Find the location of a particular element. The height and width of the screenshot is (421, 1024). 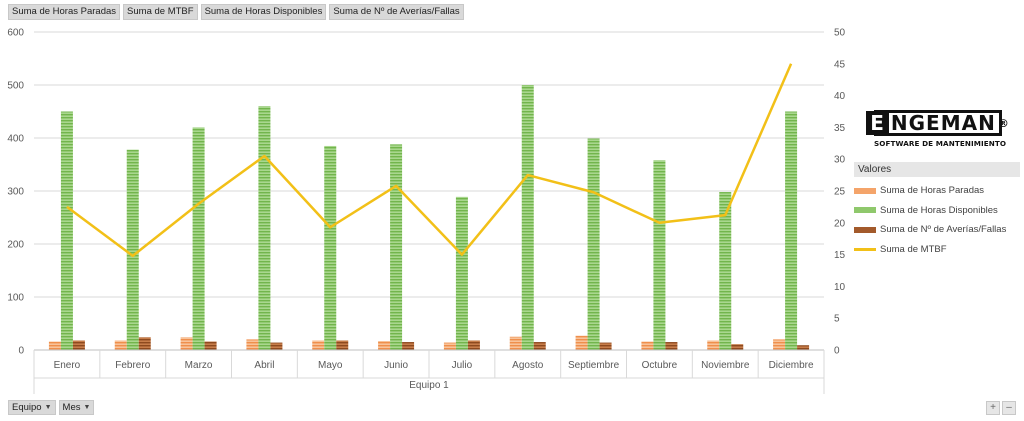

legend-label: Suma de Horas Paradas is located at coordinates (932, 191).